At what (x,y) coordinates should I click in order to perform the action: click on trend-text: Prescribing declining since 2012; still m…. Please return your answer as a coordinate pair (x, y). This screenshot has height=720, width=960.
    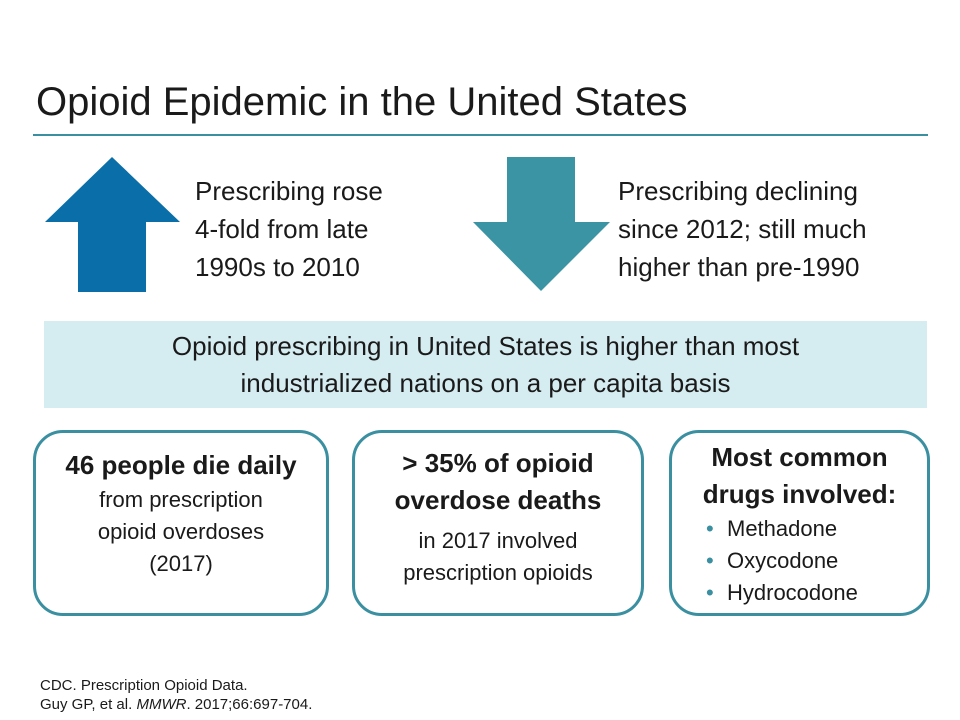
    Looking at the image, I should click on (742, 229).